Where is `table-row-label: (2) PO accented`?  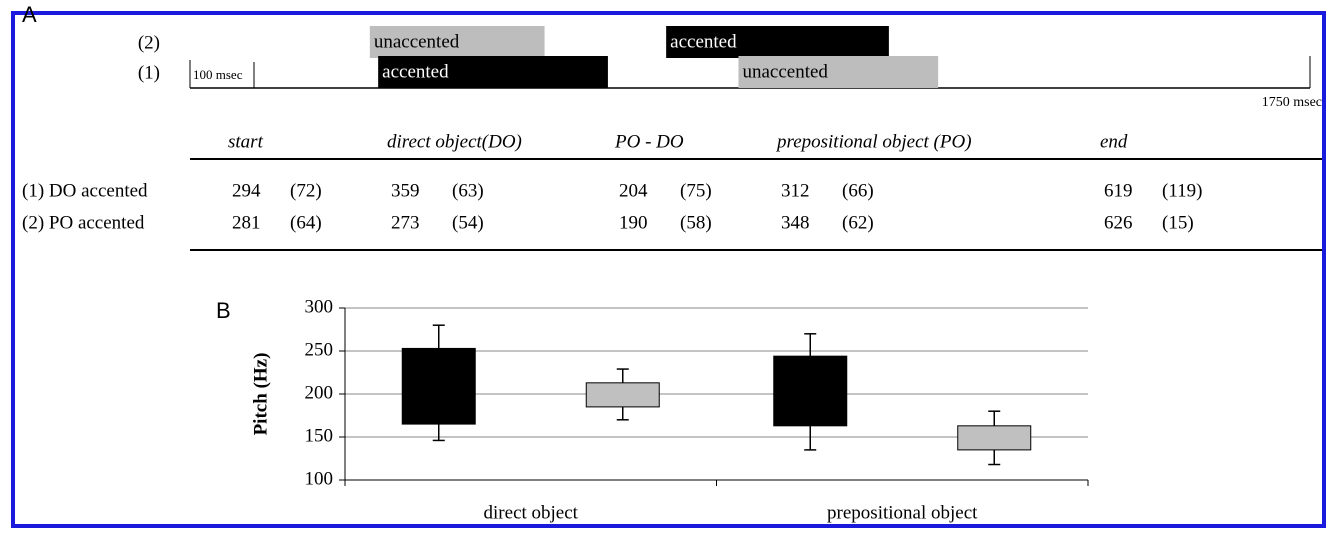
table-row-label: (2) PO accented is located at coordinates (83, 222).